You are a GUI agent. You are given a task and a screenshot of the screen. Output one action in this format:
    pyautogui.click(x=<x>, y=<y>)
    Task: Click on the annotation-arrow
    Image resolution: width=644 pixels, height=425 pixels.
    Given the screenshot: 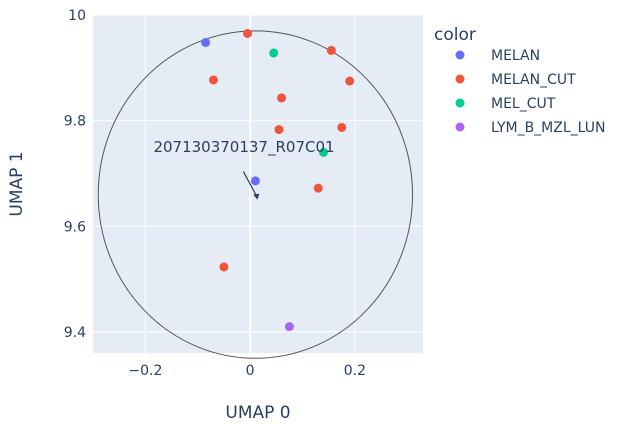 What is the action you would take?
    pyautogui.click(x=250, y=184)
    